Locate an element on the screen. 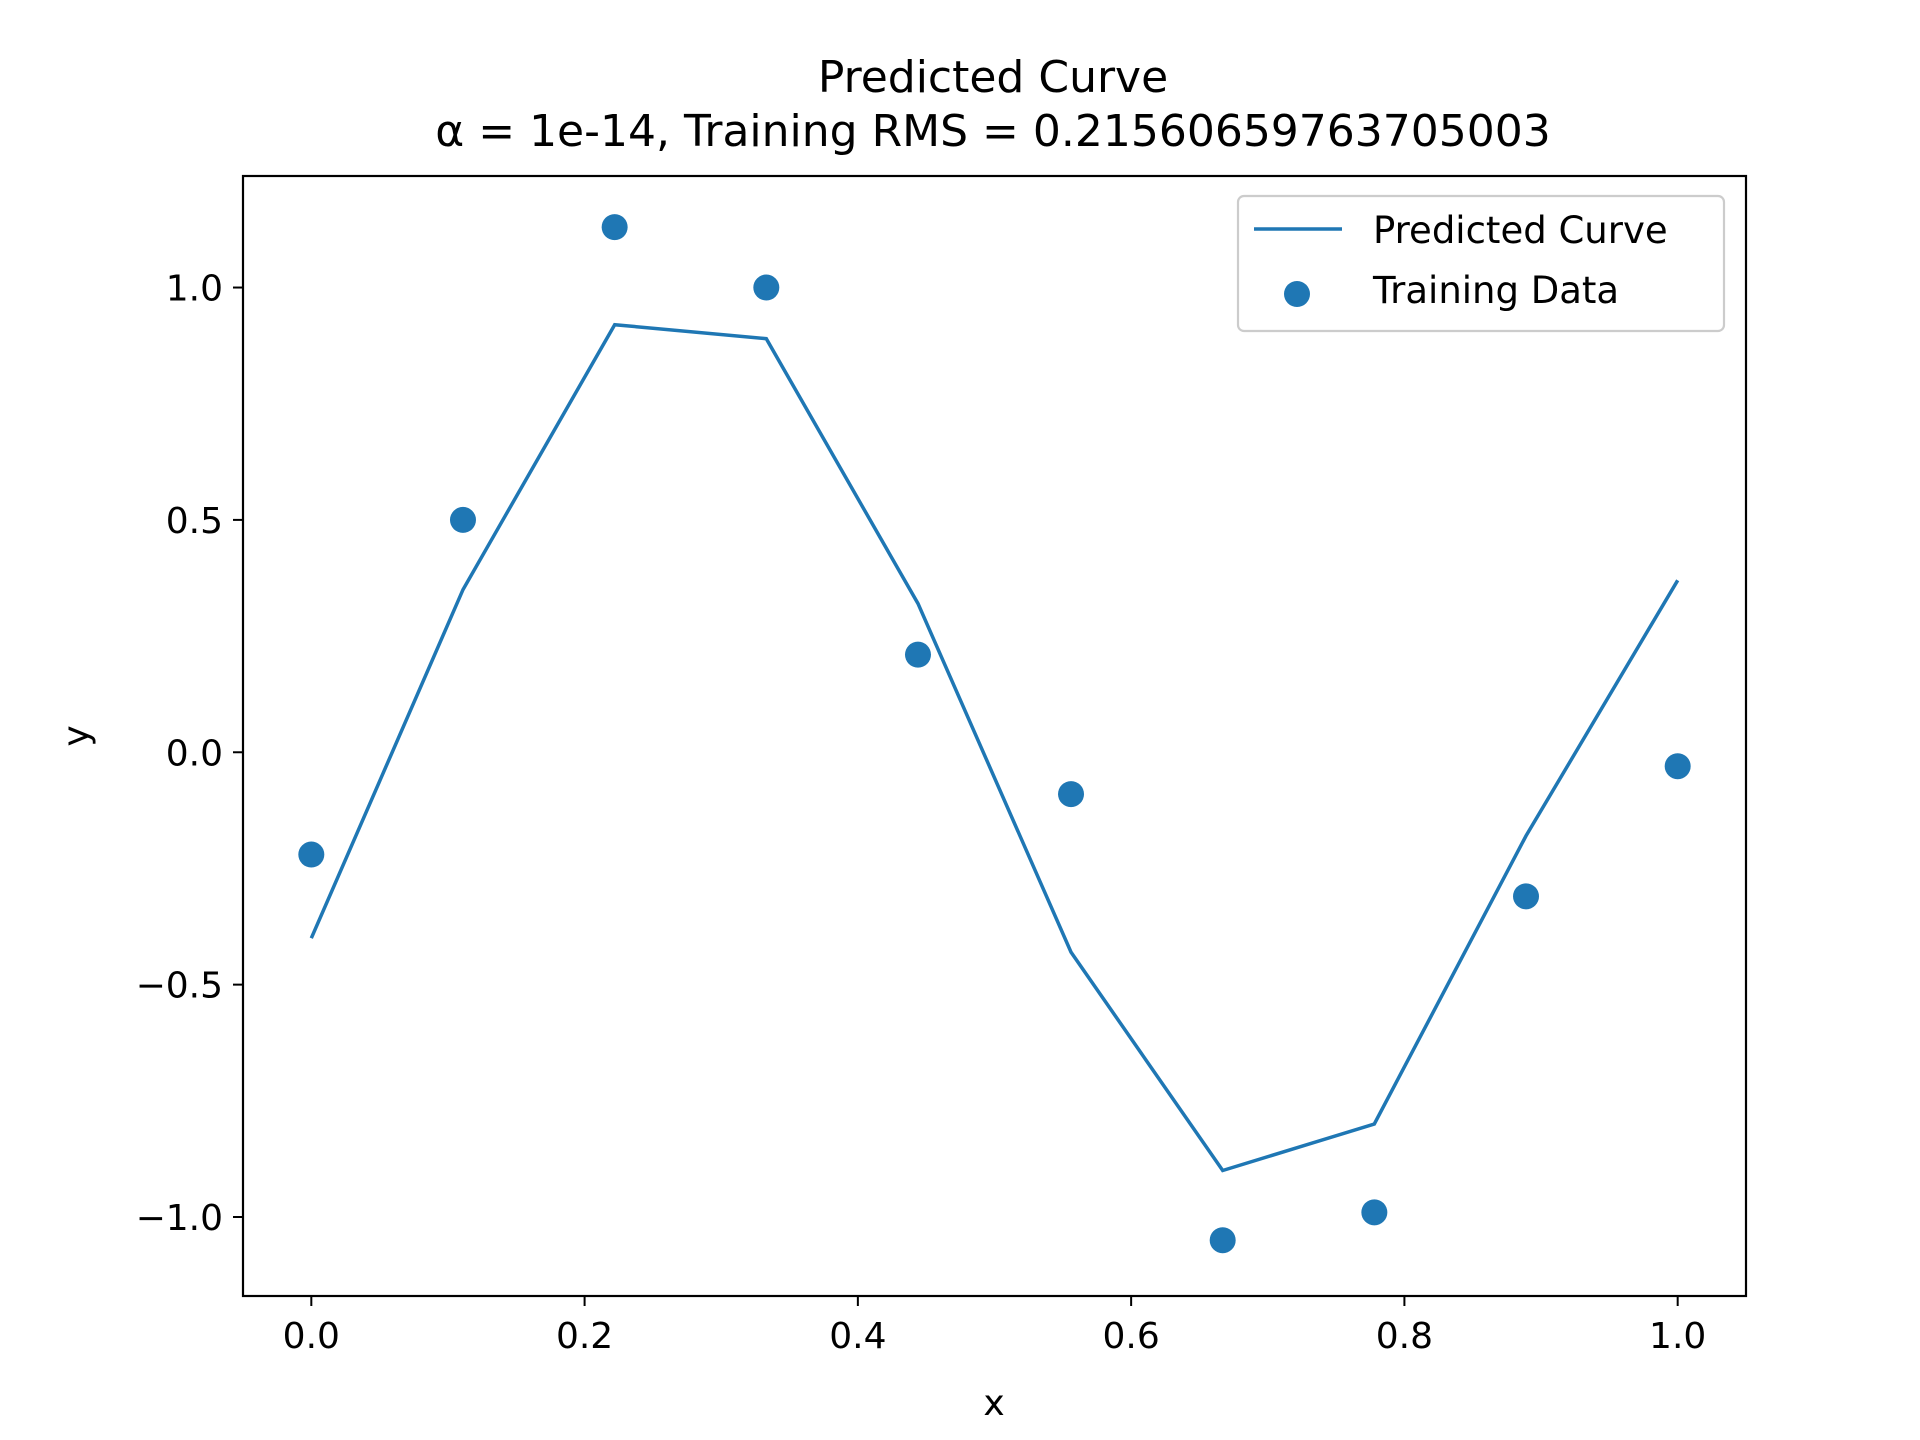  legend-label-predicted-curve: Predicted Curve is located at coordinates (1520, 230).